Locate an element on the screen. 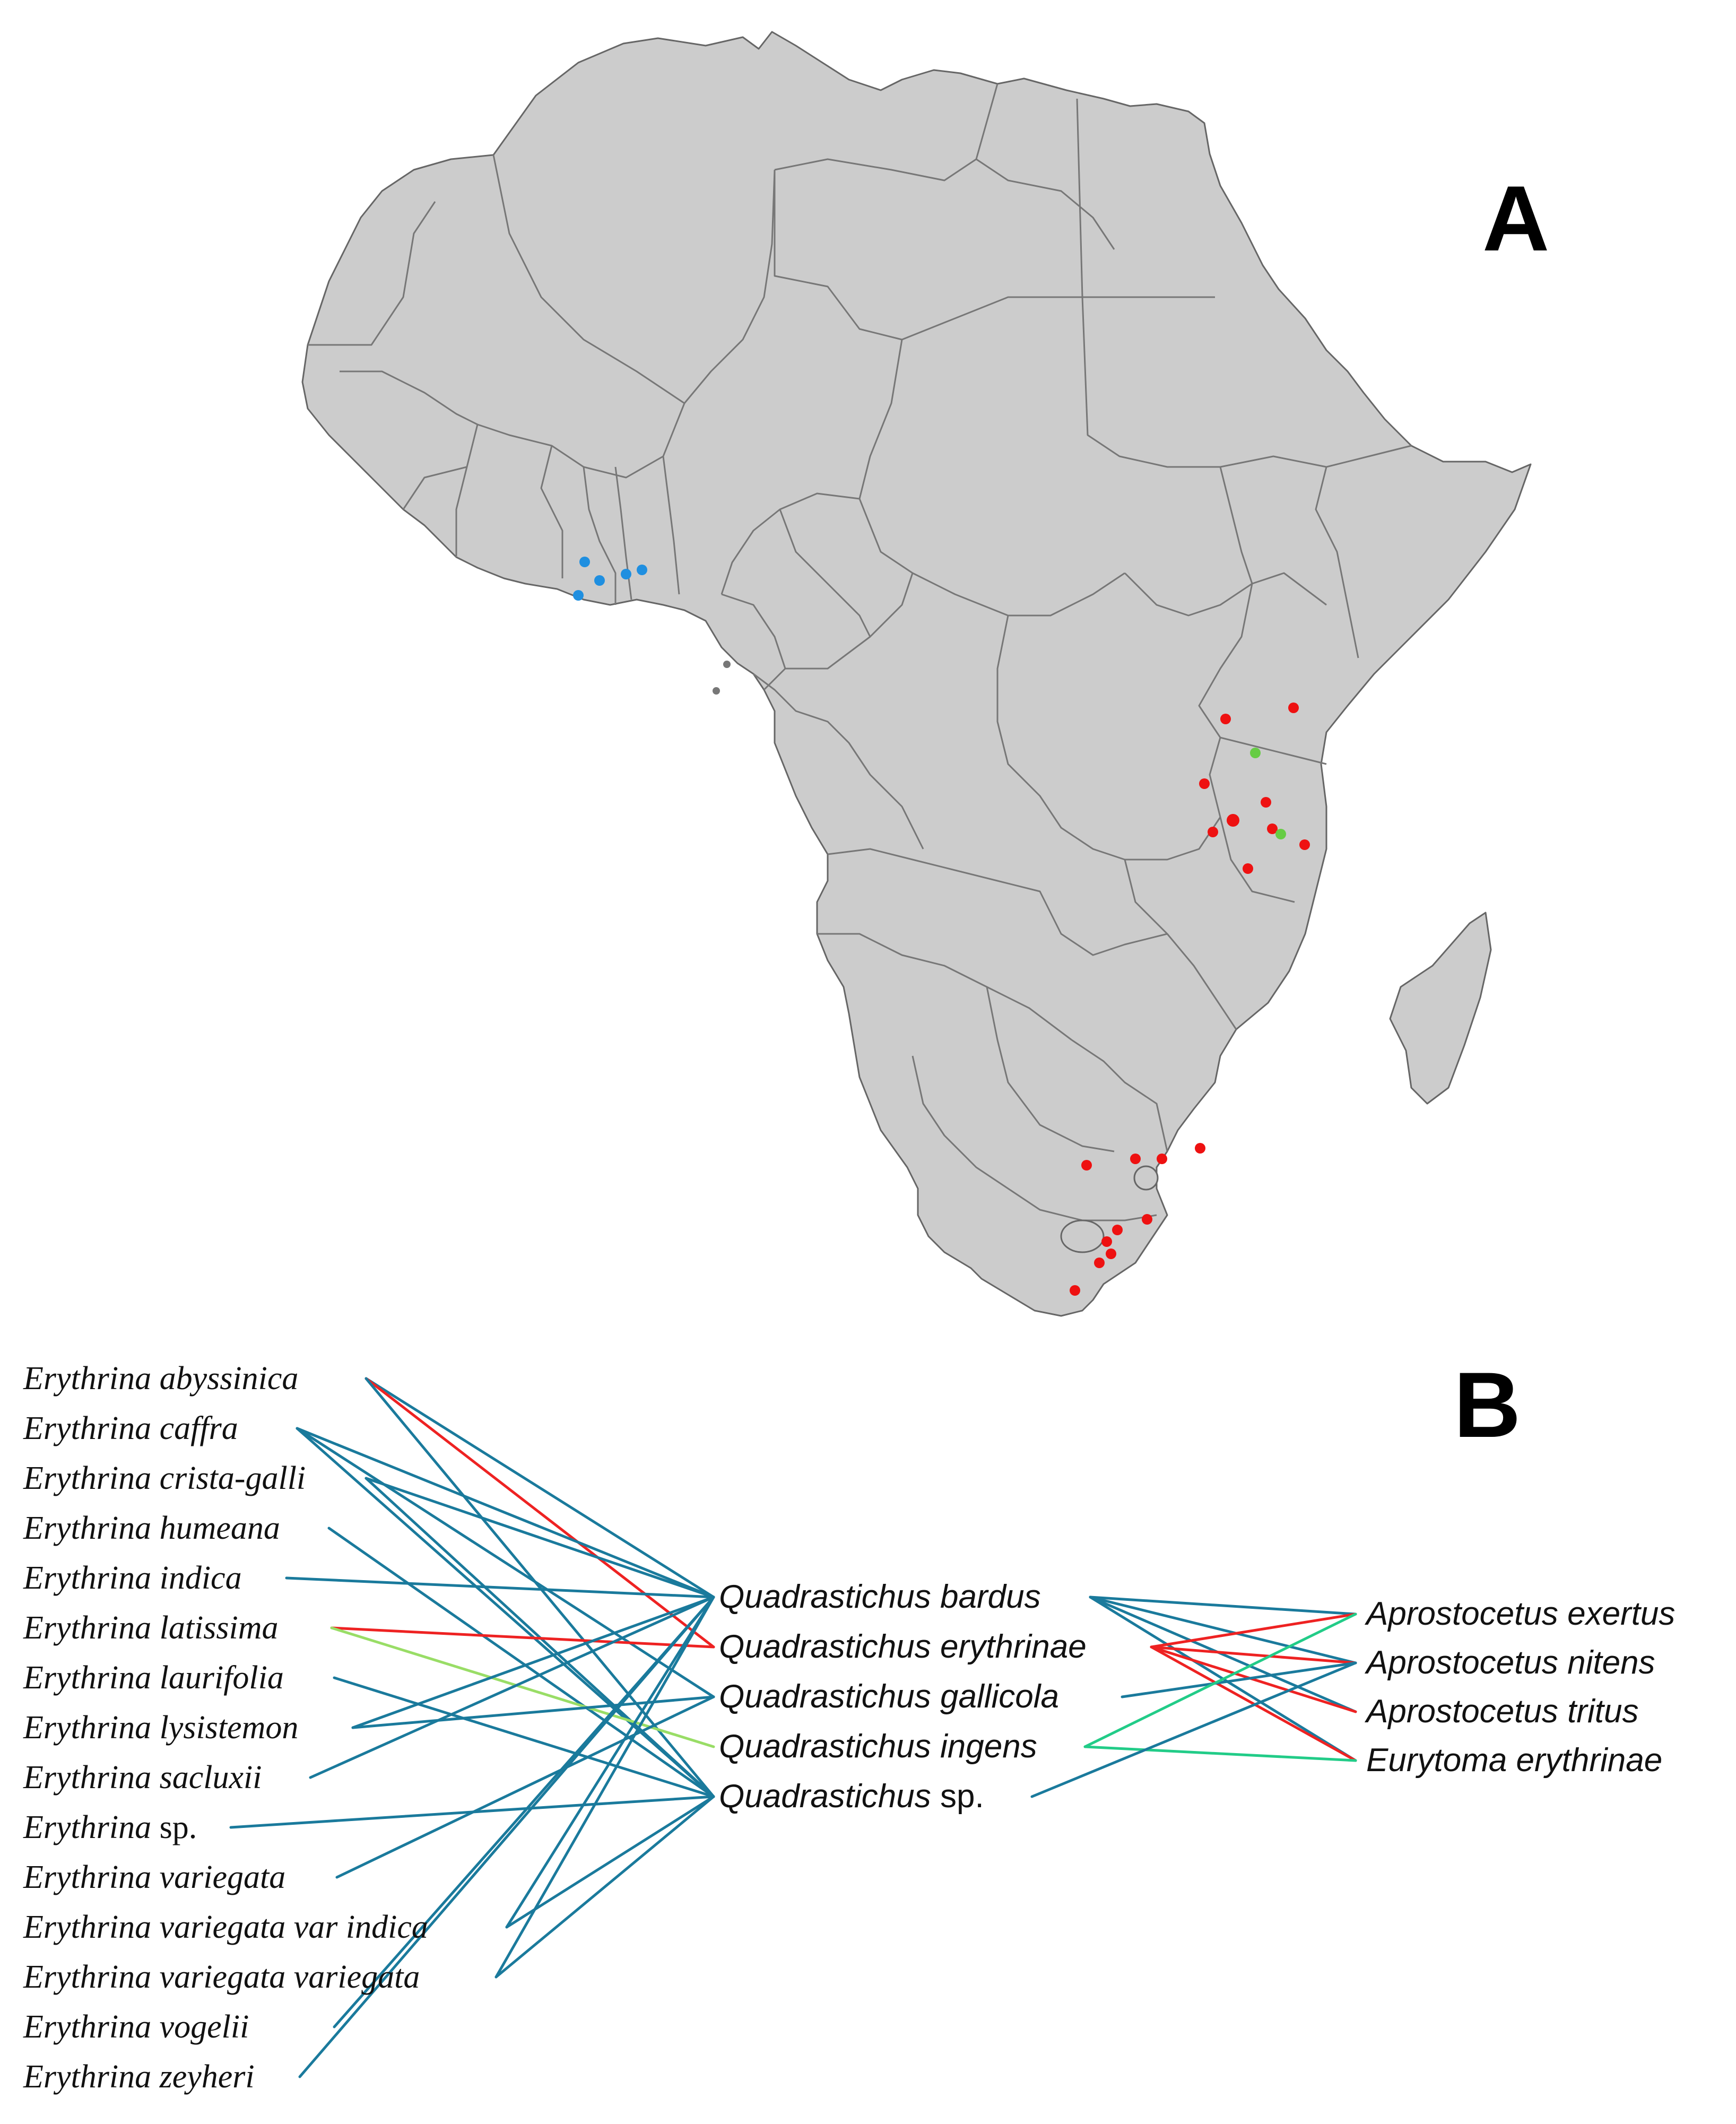 The image size is (1736, 2124). host-epithet: lysistemon is located at coordinates (224, 1728).